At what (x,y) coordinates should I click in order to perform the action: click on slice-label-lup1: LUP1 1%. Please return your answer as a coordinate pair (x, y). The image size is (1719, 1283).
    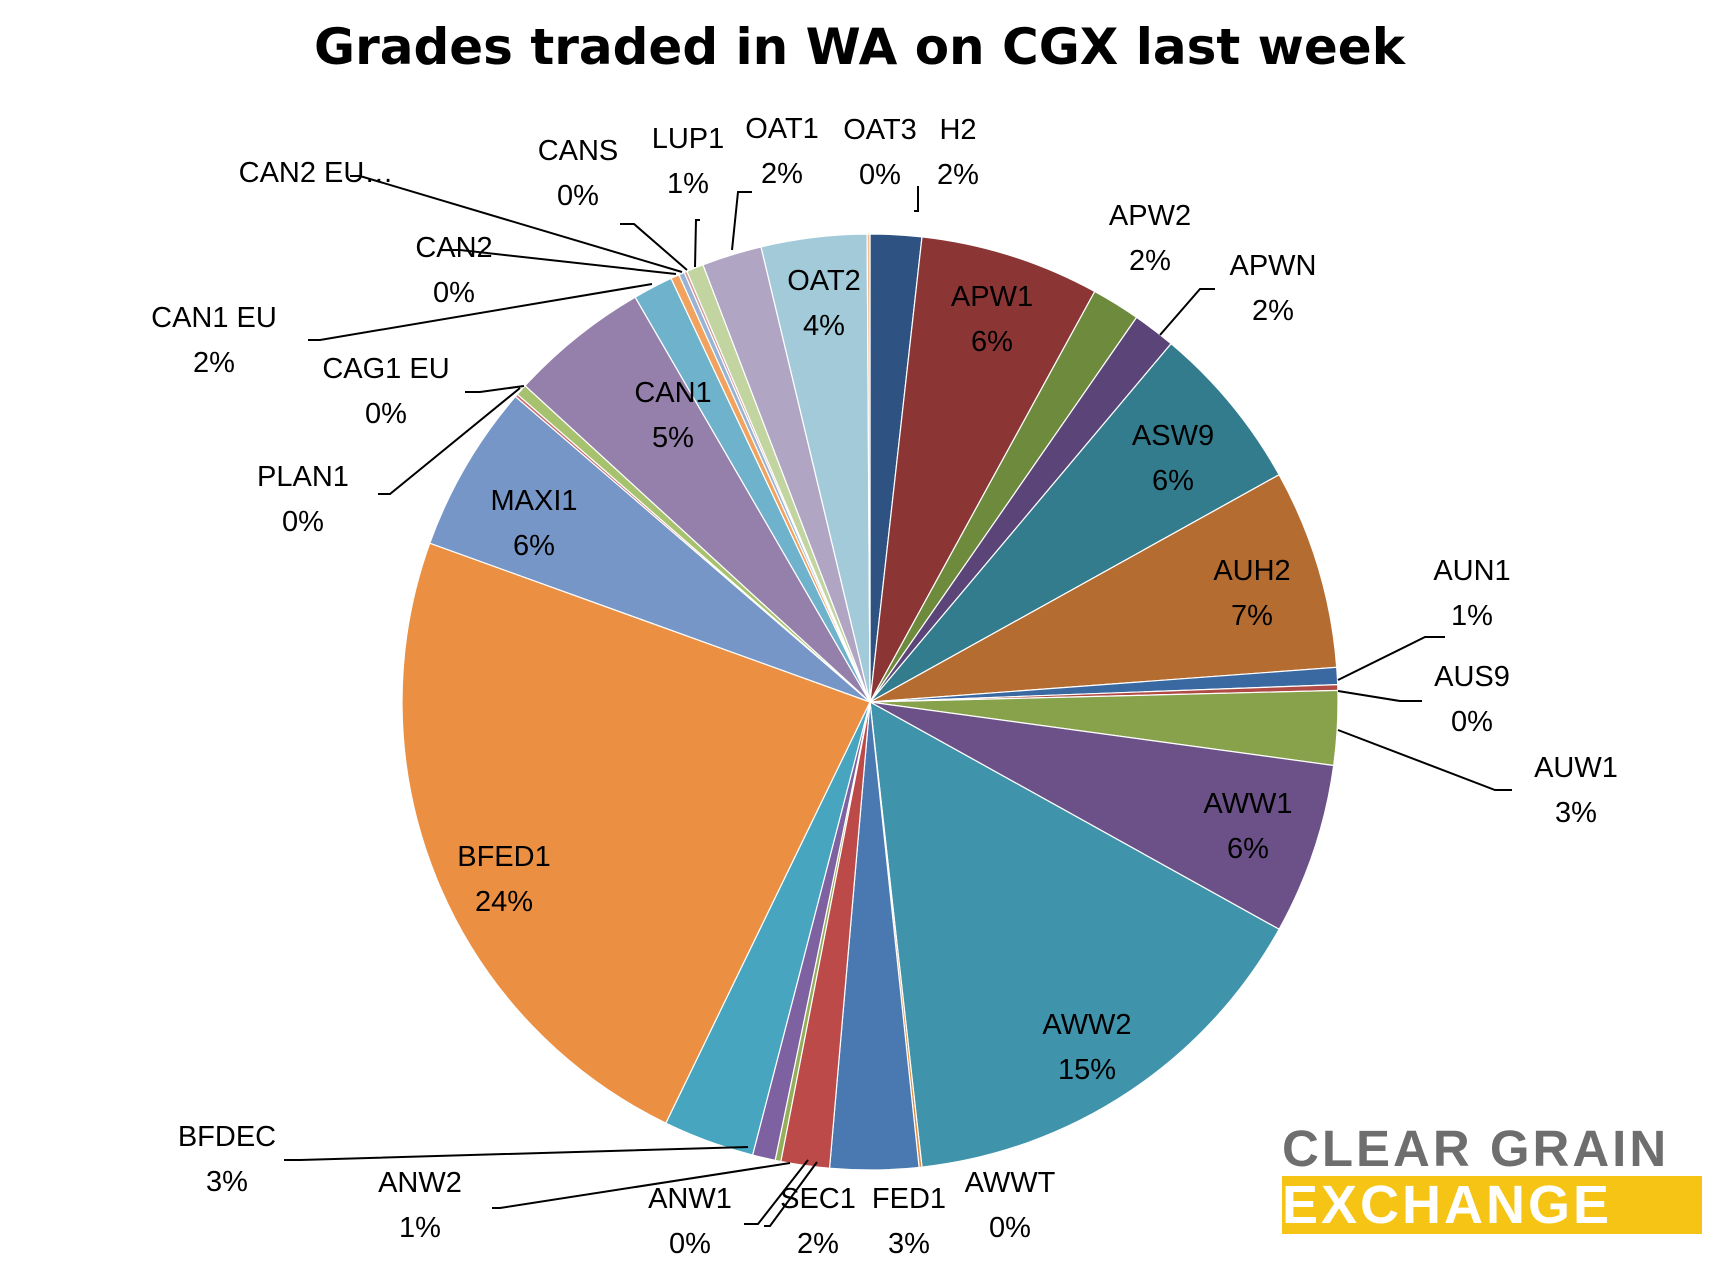
    Looking at the image, I should click on (688, 161).